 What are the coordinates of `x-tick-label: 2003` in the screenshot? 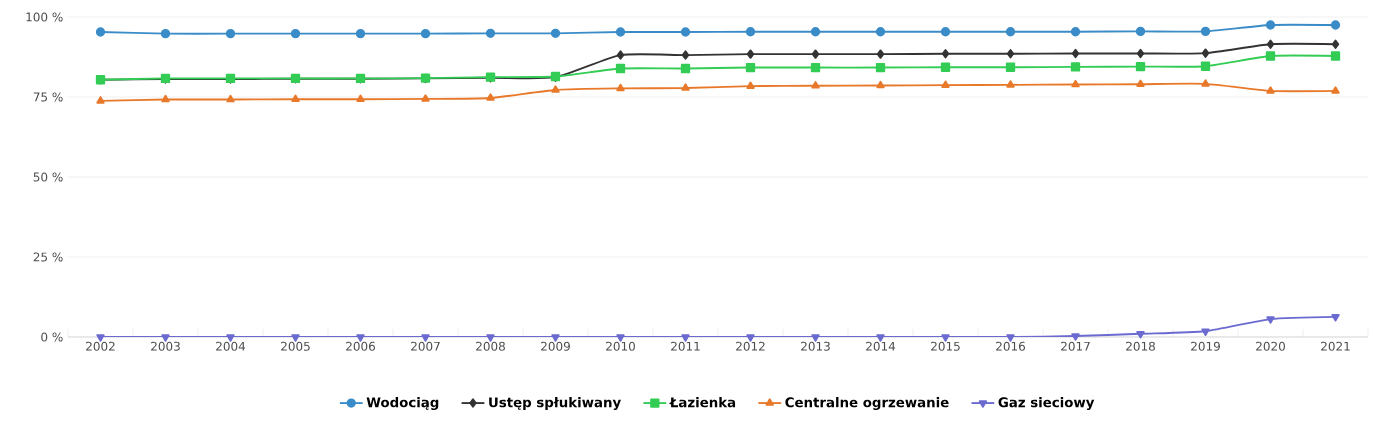 It's located at (165, 346).